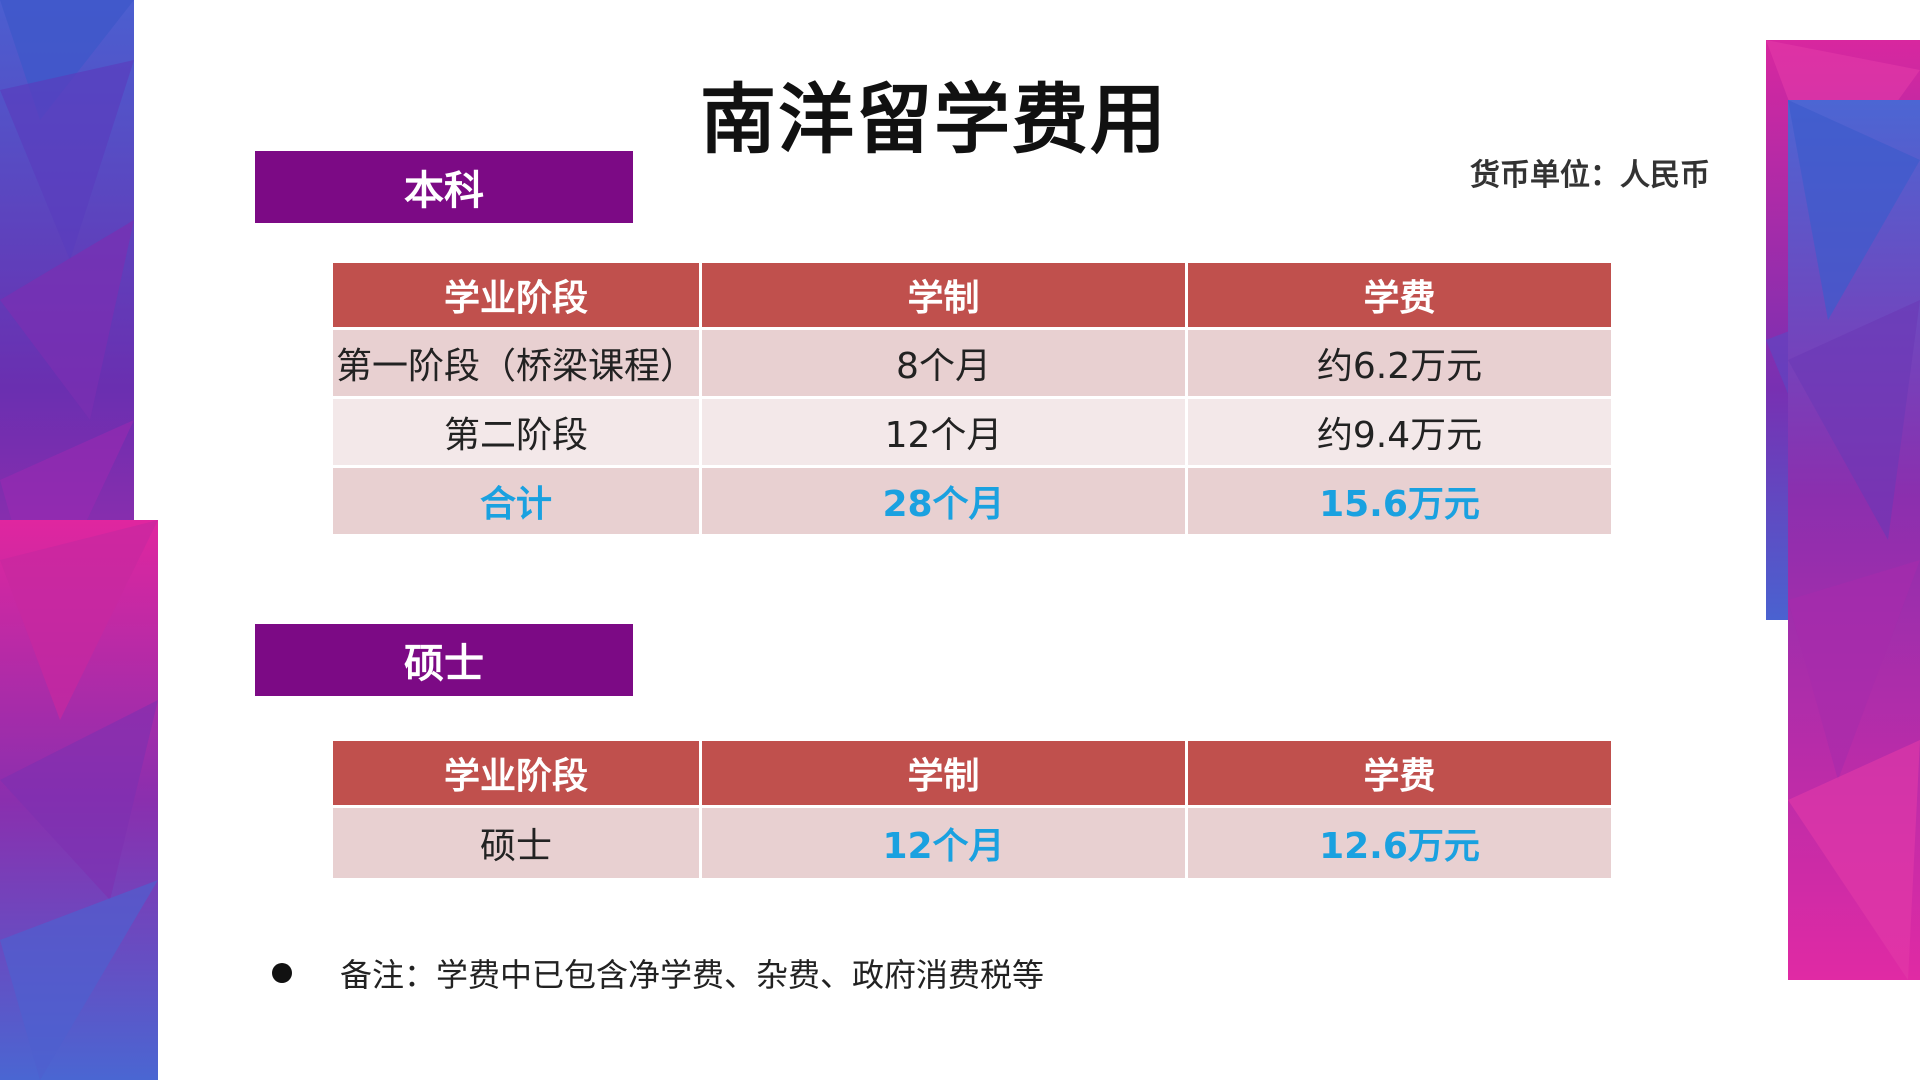 This screenshot has height=1080, width=1920. What do you see at coordinates (943, 501) in the screenshot?
I see `cell-total-duration: 28个月` at bounding box center [943, 501].